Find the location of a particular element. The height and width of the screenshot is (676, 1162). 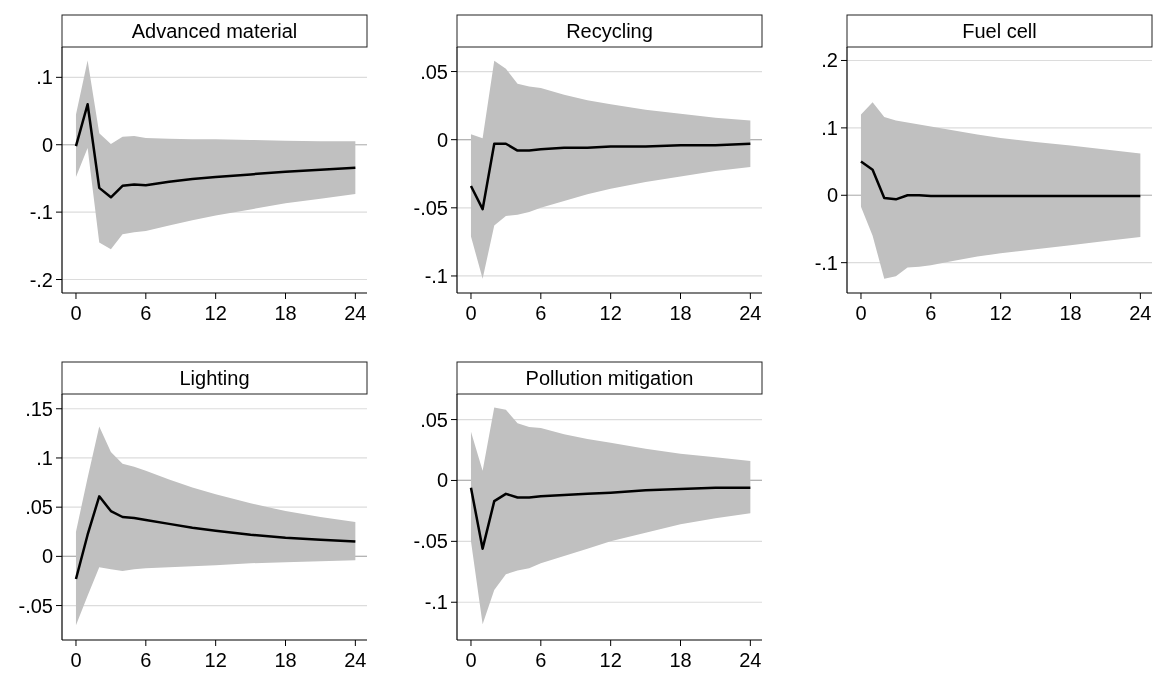

y-tick-label: .15 is located at coordinates (39, 408).